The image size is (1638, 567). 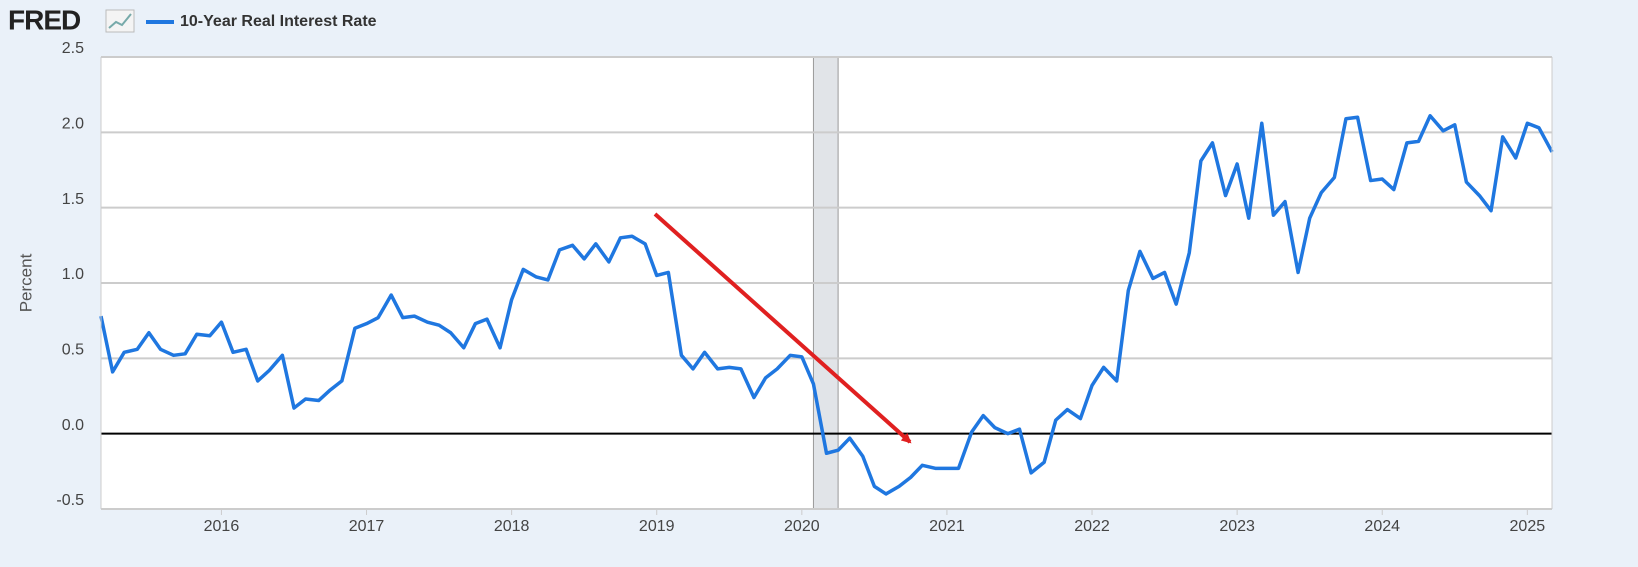 What do you see at coordinates (25, 282) in the screenshot?
I see `y-axis-label: Percent` at bounding box center [25, 282].